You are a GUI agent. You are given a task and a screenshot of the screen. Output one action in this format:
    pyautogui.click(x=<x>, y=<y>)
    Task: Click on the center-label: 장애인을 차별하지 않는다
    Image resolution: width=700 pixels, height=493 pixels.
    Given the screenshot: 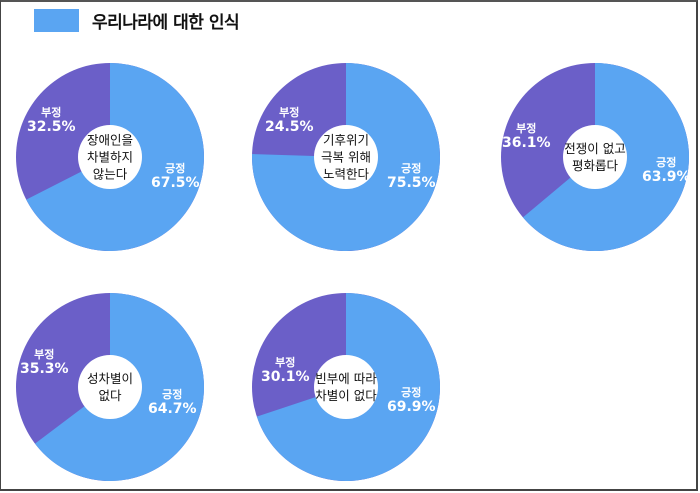 What is the action you would take?
    pyautogui.click(x=109, y=157)
    